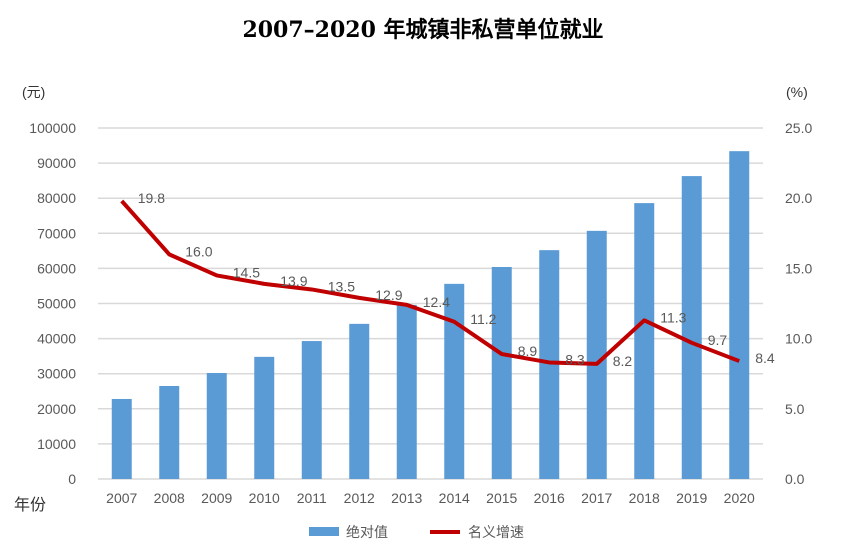 Image resolution: width=846 pixels, height=557 pixels. What do you see at coordinates (324, 531) in the screenshot?
I see `legend-swatch-bar` at bounding box center [324, 531].